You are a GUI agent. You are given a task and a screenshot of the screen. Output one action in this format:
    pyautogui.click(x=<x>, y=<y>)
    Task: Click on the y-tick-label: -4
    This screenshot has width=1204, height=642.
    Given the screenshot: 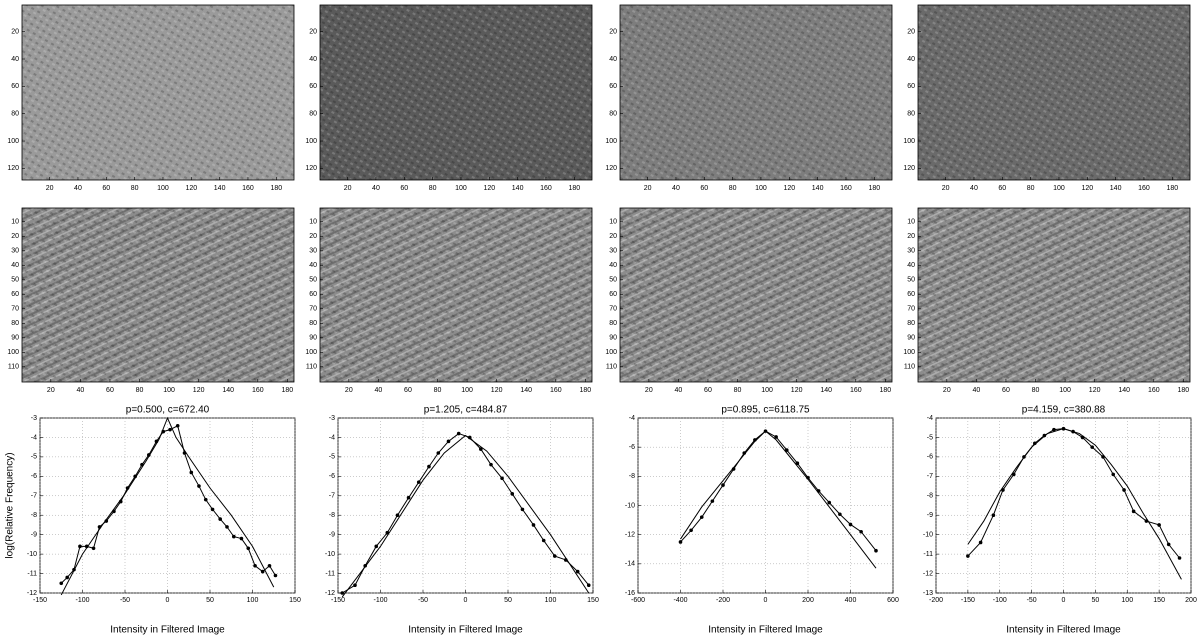 What is the action you would take?
    pyautogui.click(x=930, y=418)
    